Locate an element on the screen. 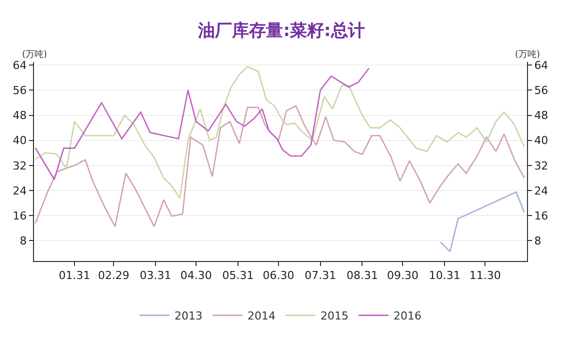  legend-label: 2013 is located at coordinates (188, 316).